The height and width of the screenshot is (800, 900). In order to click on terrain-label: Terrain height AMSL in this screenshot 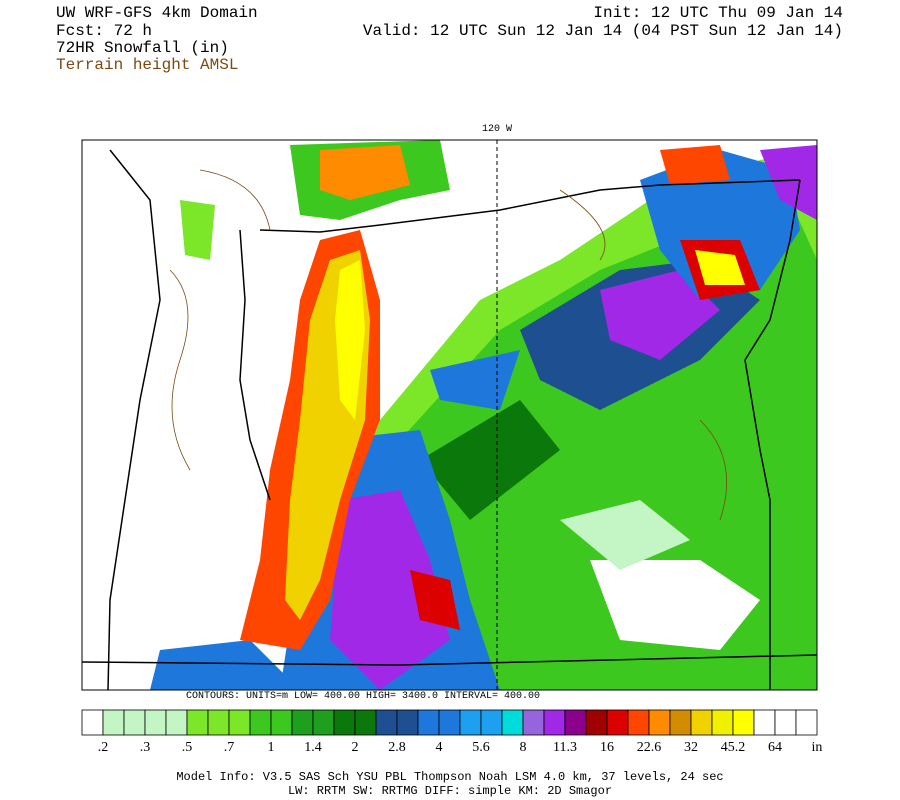, I will do `click(147, 65)`.